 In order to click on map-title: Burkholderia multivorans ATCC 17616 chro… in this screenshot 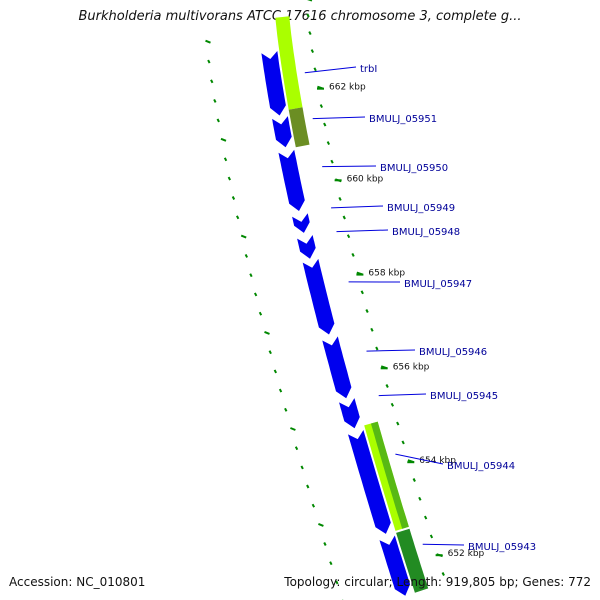, I will do `click(300, 16)`.